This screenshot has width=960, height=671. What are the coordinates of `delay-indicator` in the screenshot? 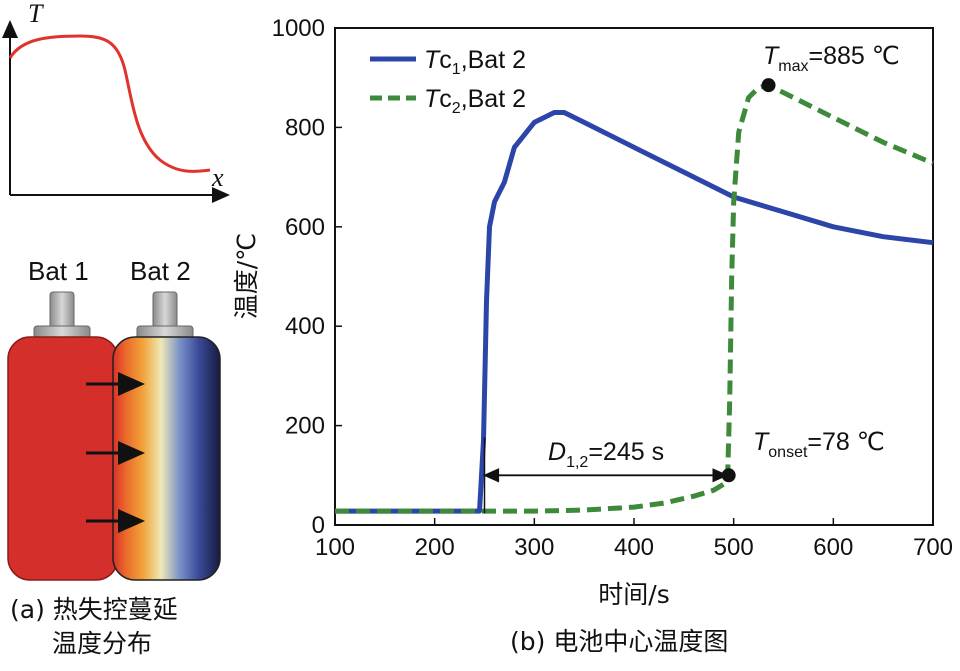 It's located at (605, 475).